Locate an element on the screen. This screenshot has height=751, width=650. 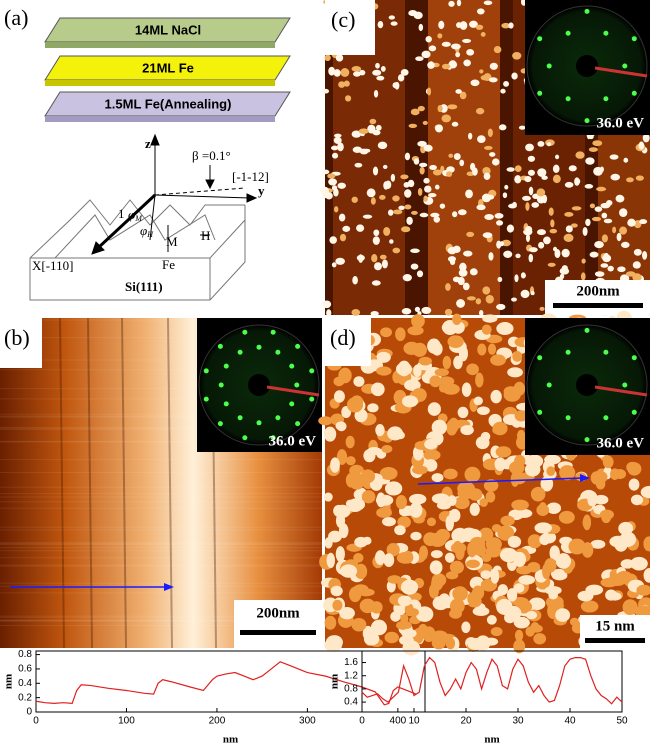
step-edge is located at coordinates (90, 483).